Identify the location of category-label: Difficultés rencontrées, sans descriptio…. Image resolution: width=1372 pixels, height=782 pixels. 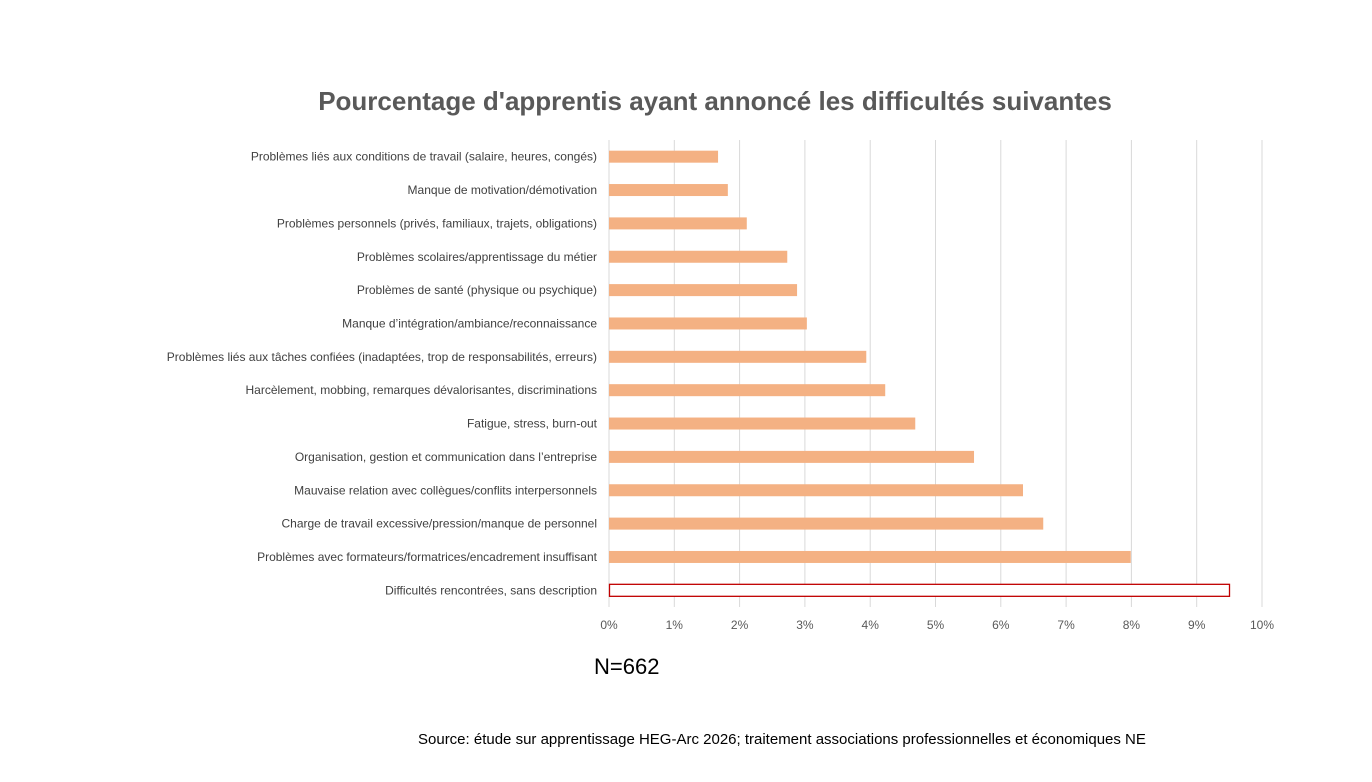
(491, 590).